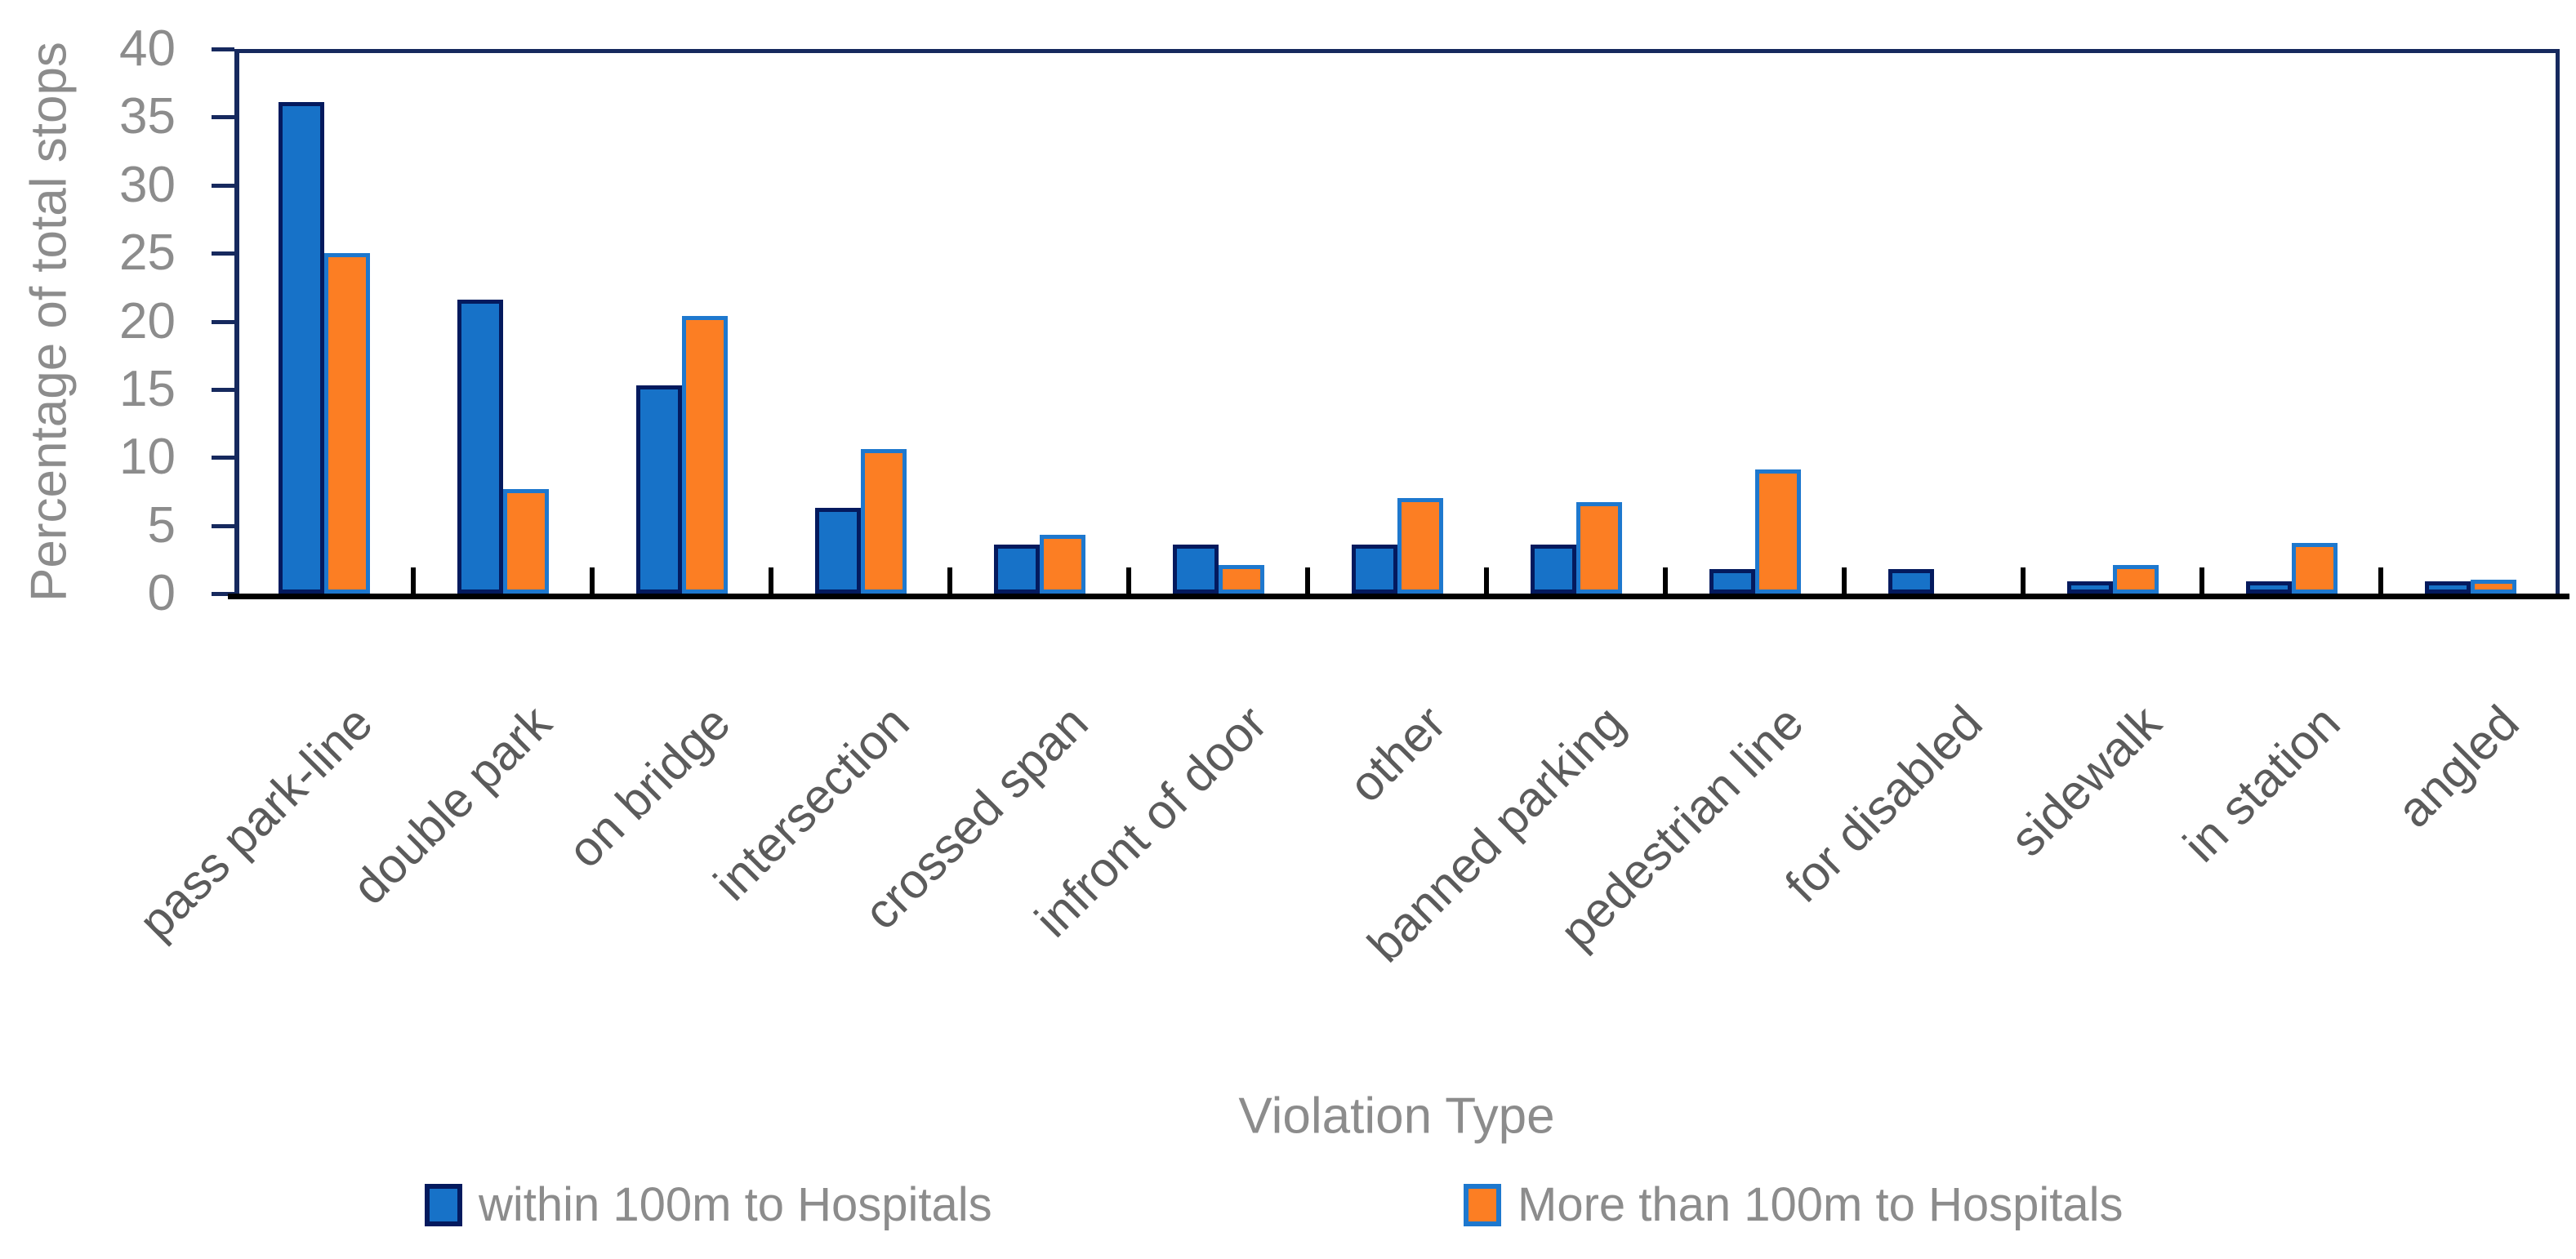 The width and height of the screenshot is (2576, 1259). I want to click on y-tick-label-25: 25, so click(147, 253).